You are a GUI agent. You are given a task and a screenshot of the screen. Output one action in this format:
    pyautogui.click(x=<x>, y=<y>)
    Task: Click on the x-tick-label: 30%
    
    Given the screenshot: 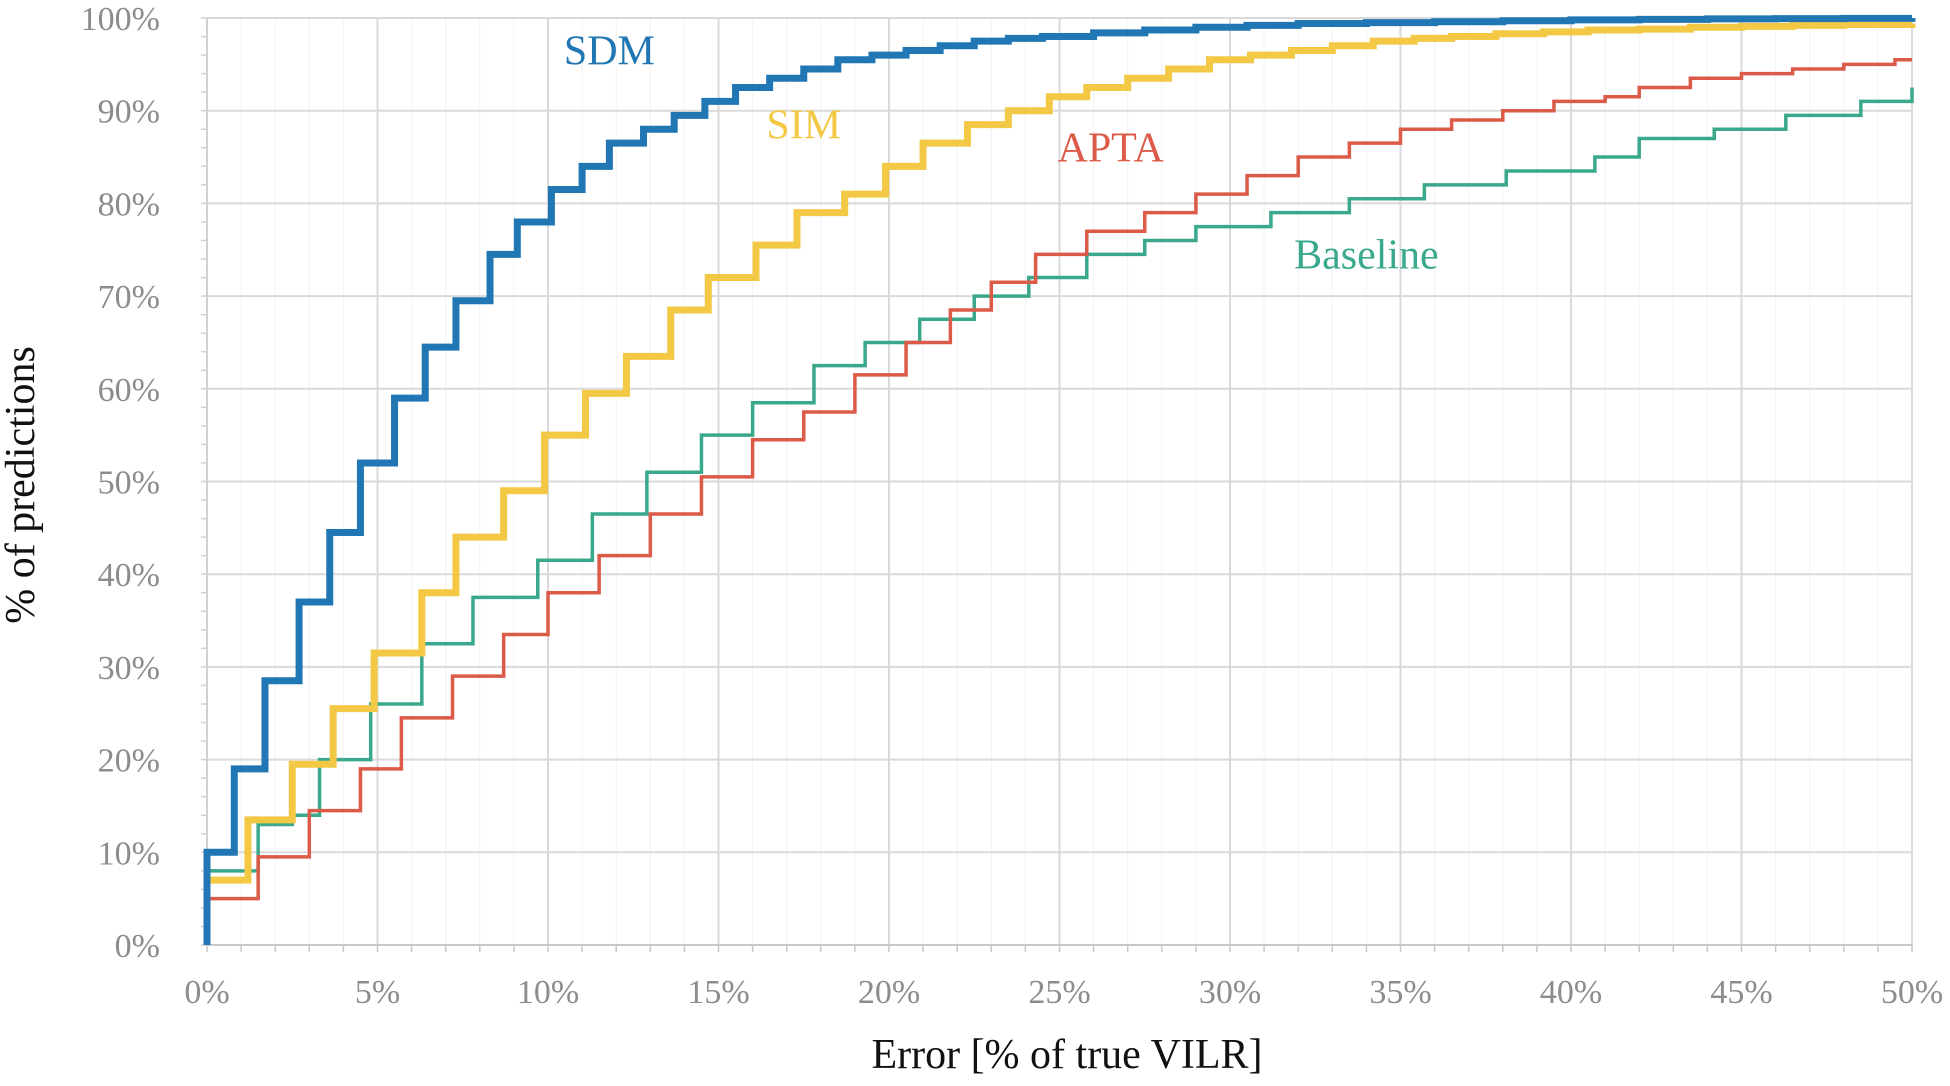 What is the action you would take?
    pyautogui.click(x=1230, y=992)
    